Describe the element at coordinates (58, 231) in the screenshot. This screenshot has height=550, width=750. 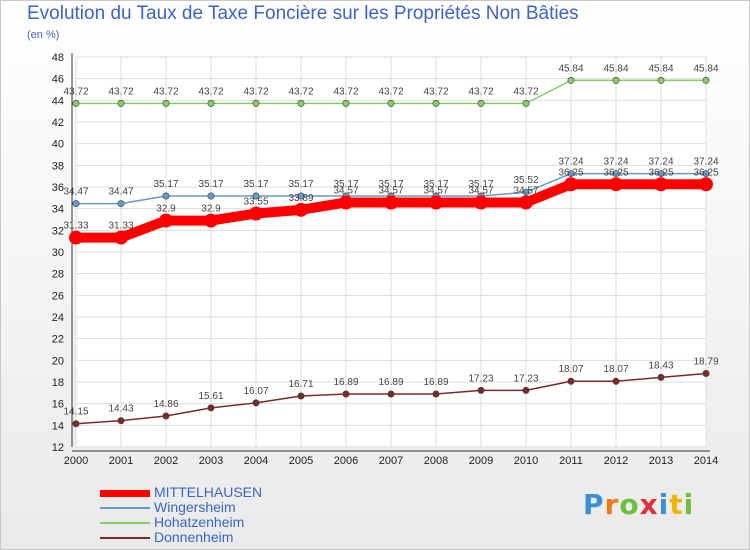
I see `y-tick-label: 32` at that location.